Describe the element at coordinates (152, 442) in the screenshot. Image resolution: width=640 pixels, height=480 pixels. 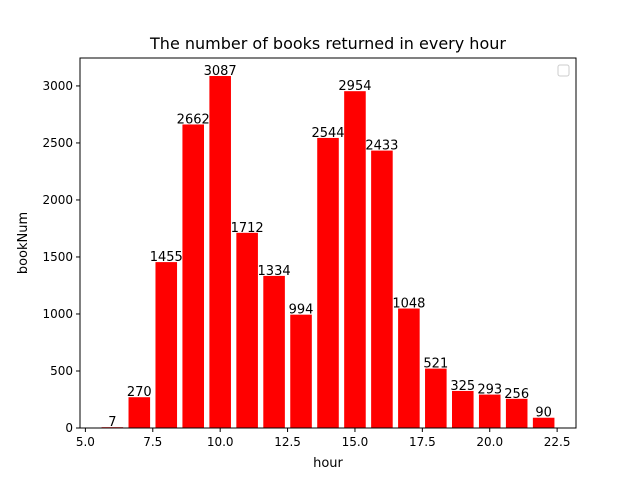
I see `x-tick-label: 7.5` at that location.